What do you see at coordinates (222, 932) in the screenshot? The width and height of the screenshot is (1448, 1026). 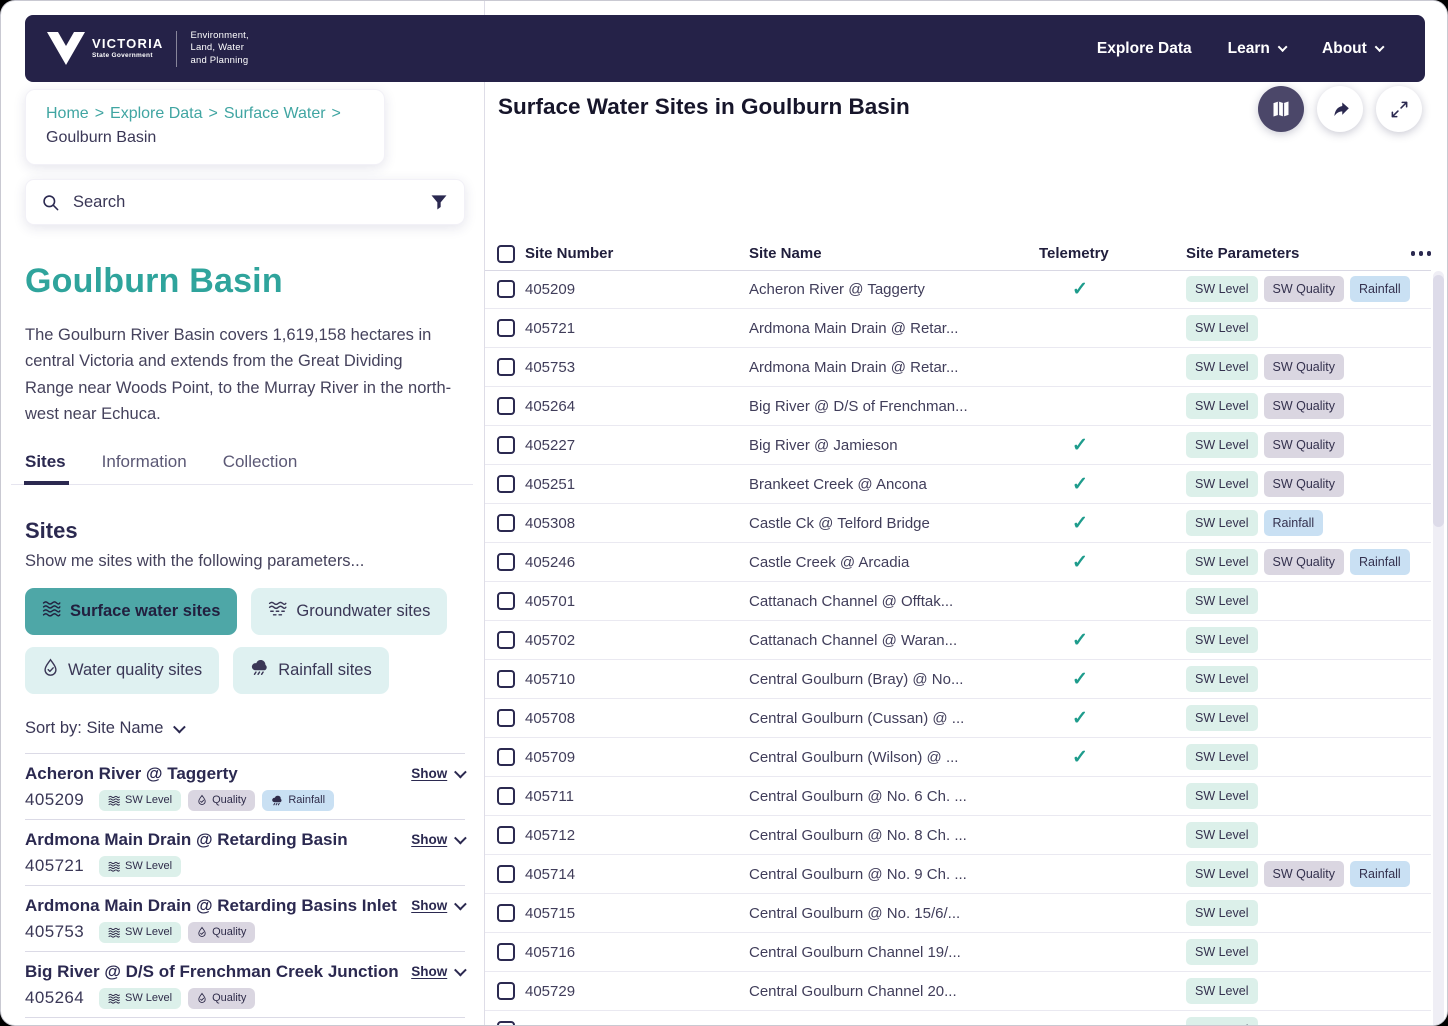 I see `param-badge: Quality` at bounding box center [222, 932].